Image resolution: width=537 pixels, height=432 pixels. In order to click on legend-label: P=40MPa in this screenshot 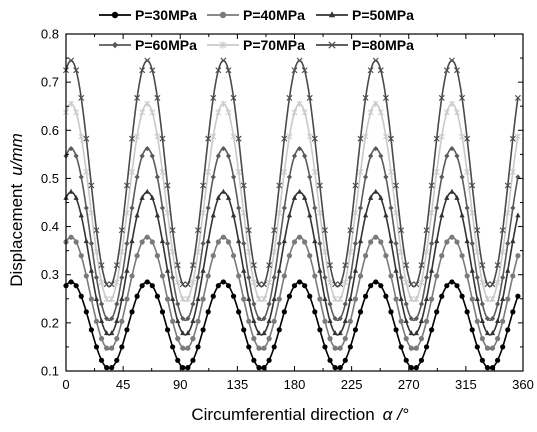, I will do `click(274, 15)`.